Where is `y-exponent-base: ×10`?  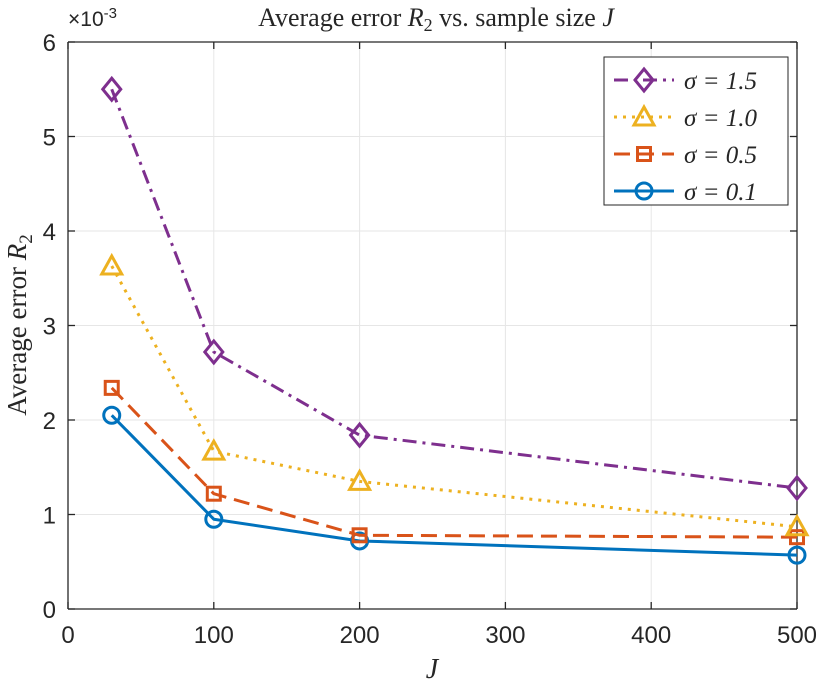 y-exponent-base: ×10 is located at coordinates (86, 19).